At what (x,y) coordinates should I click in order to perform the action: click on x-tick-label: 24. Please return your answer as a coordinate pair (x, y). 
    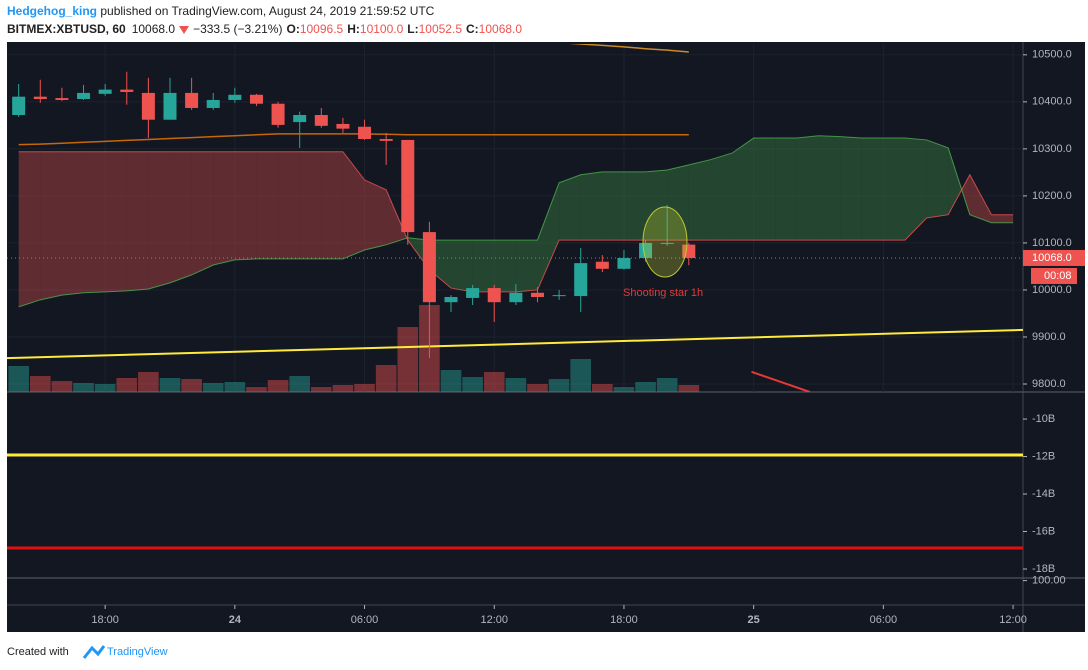
    Looking at the image, I should click on (235, 620).